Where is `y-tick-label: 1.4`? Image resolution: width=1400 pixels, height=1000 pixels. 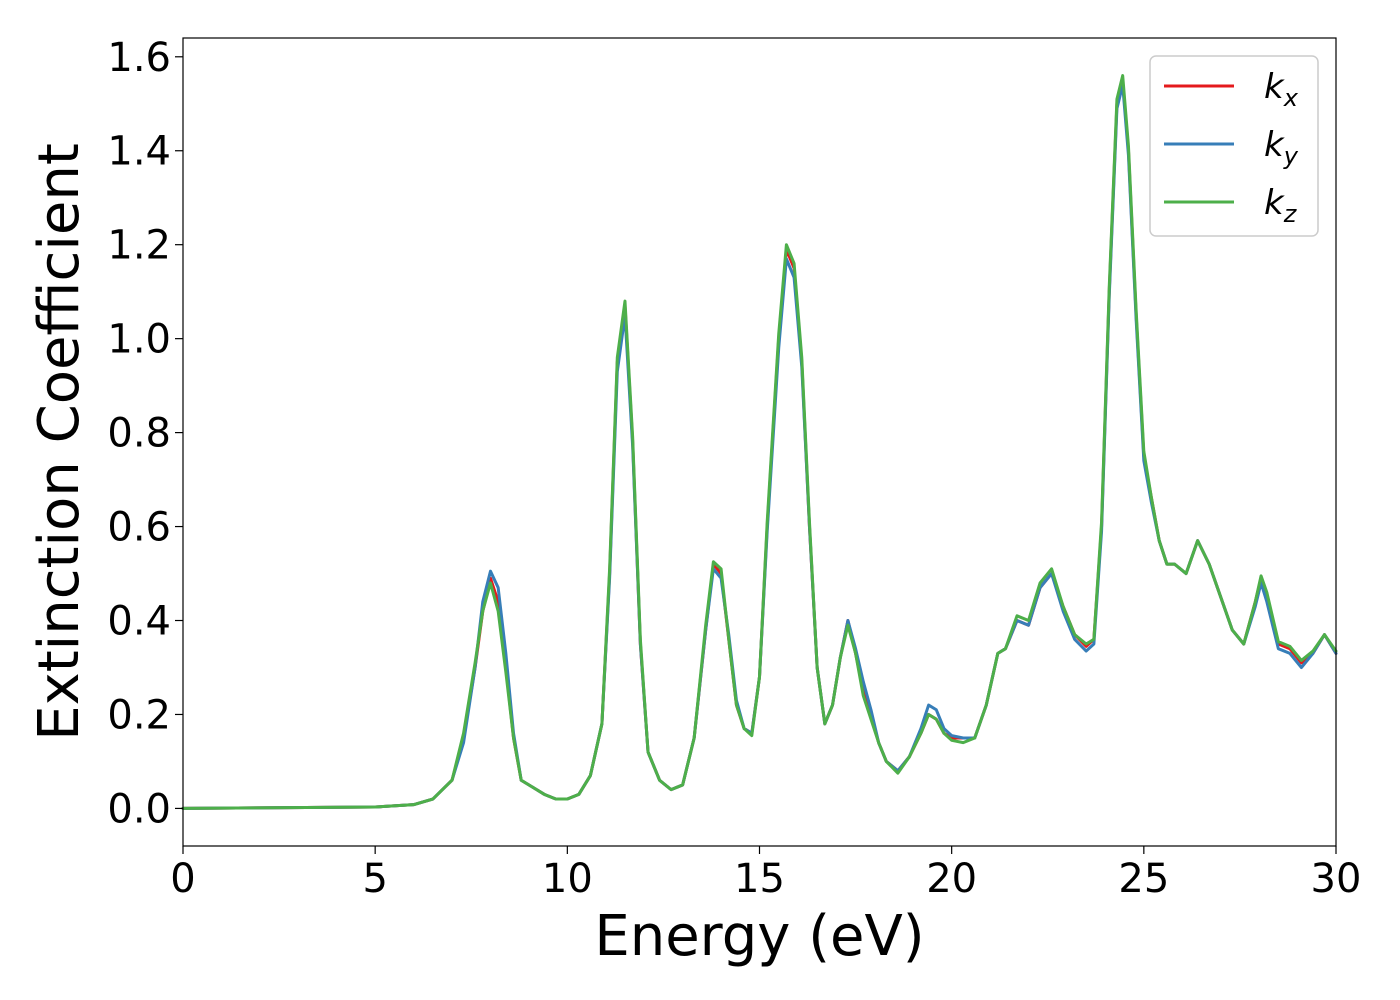
y-tick-label: 1.4 is located at coordinates (139, 152).